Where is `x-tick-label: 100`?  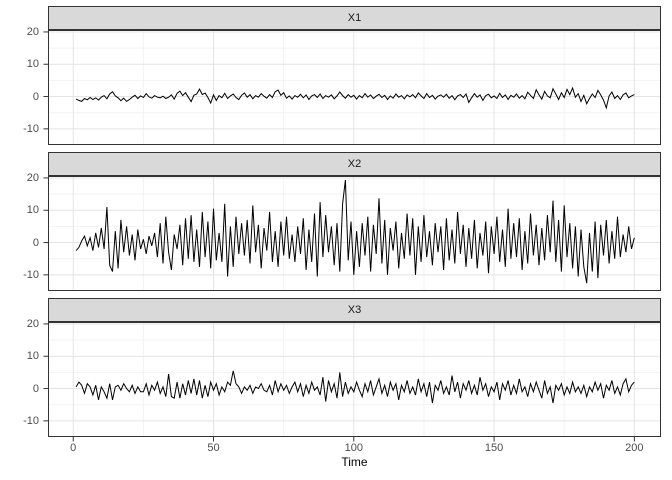 x-tick-label: 100 is located at coordinates (353, 448).